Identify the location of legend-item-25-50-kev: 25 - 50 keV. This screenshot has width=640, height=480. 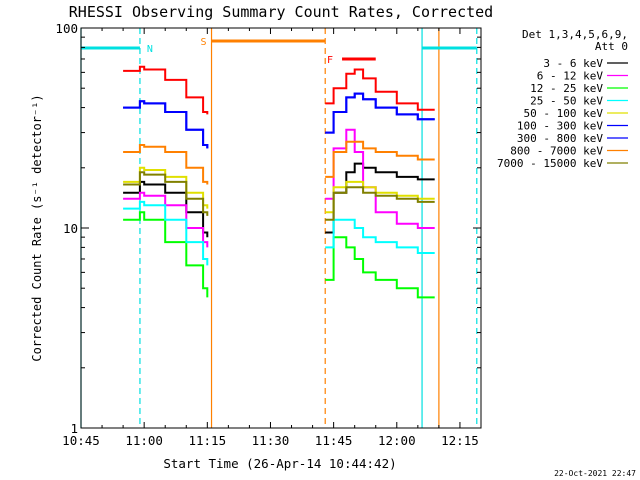
(579, 101).